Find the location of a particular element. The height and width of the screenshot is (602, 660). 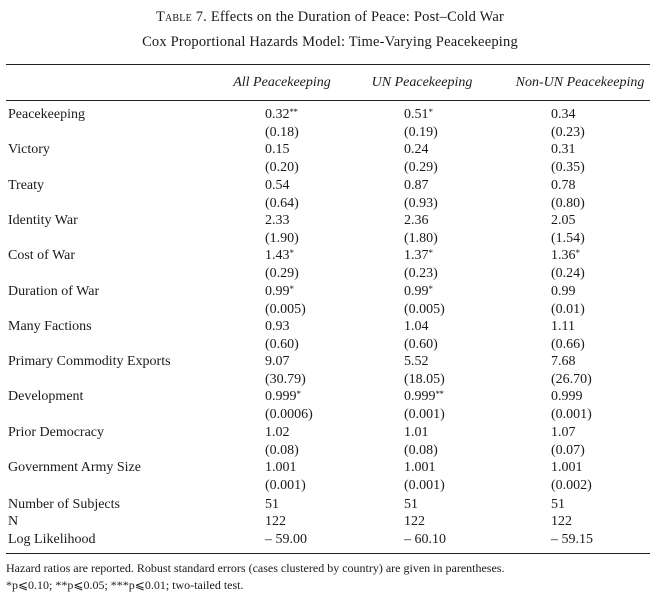

standard-error-cell: (0.66) is located at coordinates (568, 344).